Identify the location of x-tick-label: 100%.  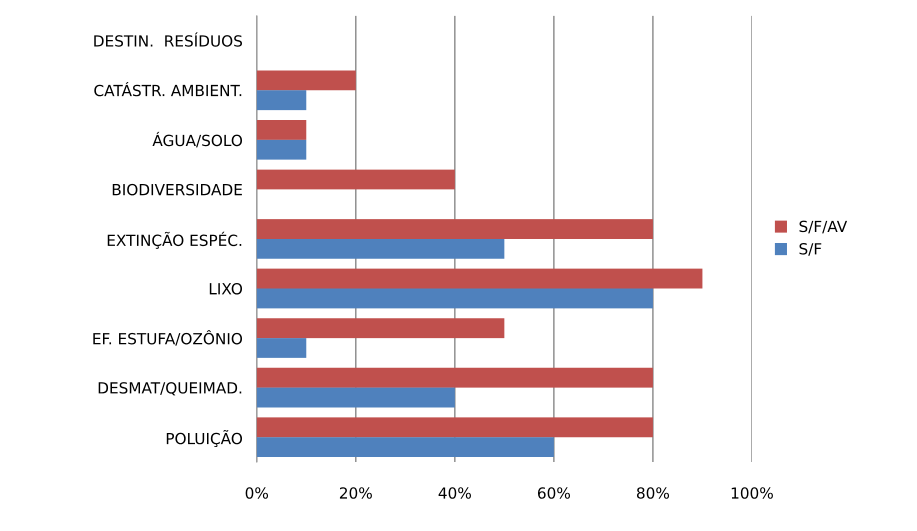
(752, 493).